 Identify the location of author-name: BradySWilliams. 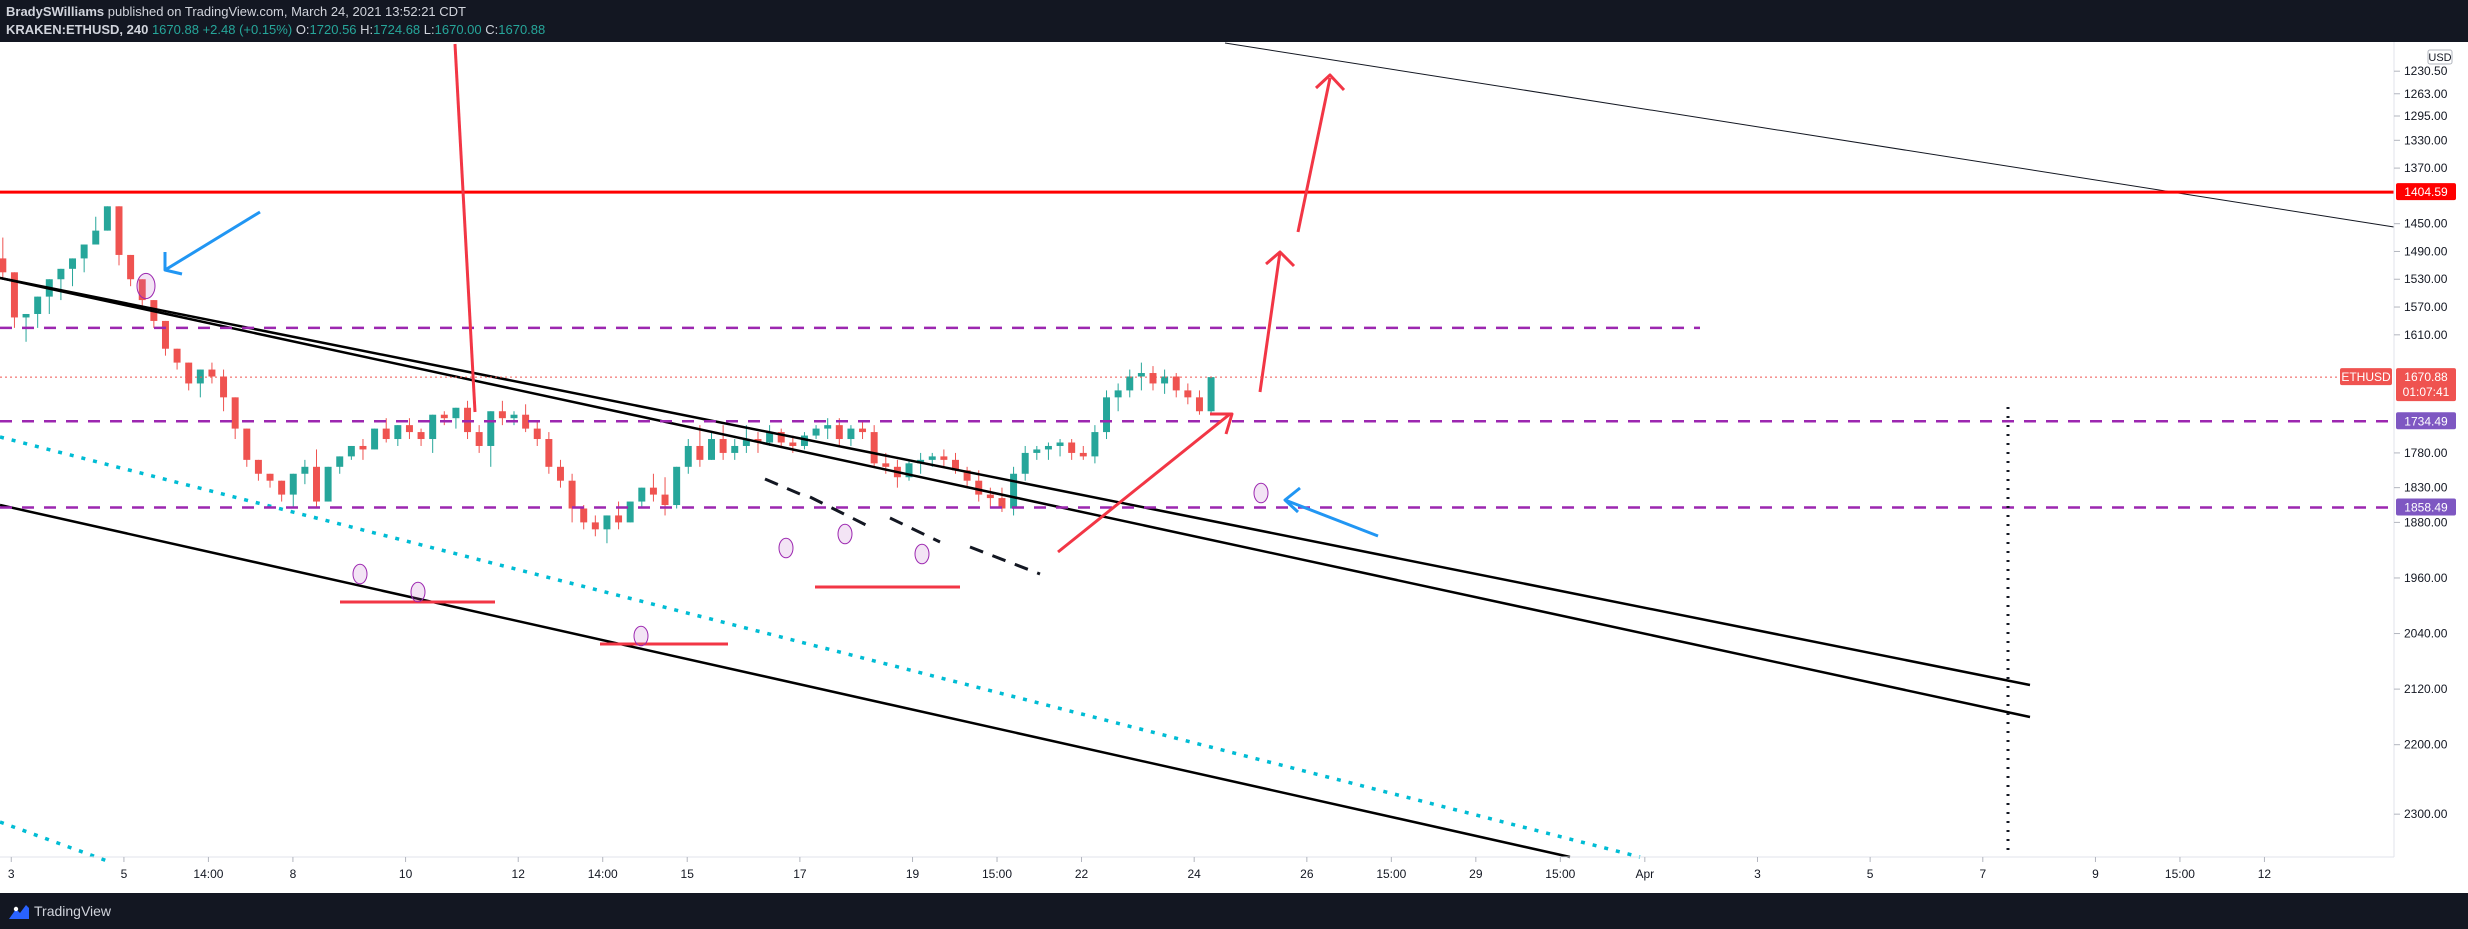
(55, 11).